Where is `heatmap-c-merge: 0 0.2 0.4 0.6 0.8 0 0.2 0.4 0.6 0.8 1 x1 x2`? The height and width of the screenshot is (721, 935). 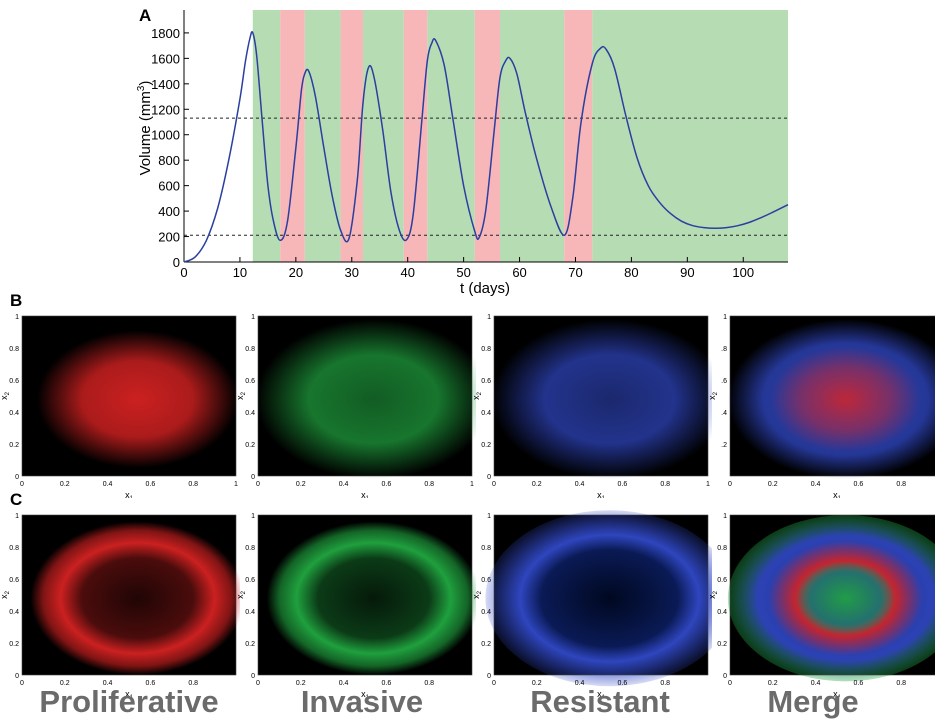
heatmap-c-merge: 0 0.2 0.4 0.6 0.8 0 0.2 0.4 0.6 0.8 1 x1 x2 is located at coordinates (821, 605).